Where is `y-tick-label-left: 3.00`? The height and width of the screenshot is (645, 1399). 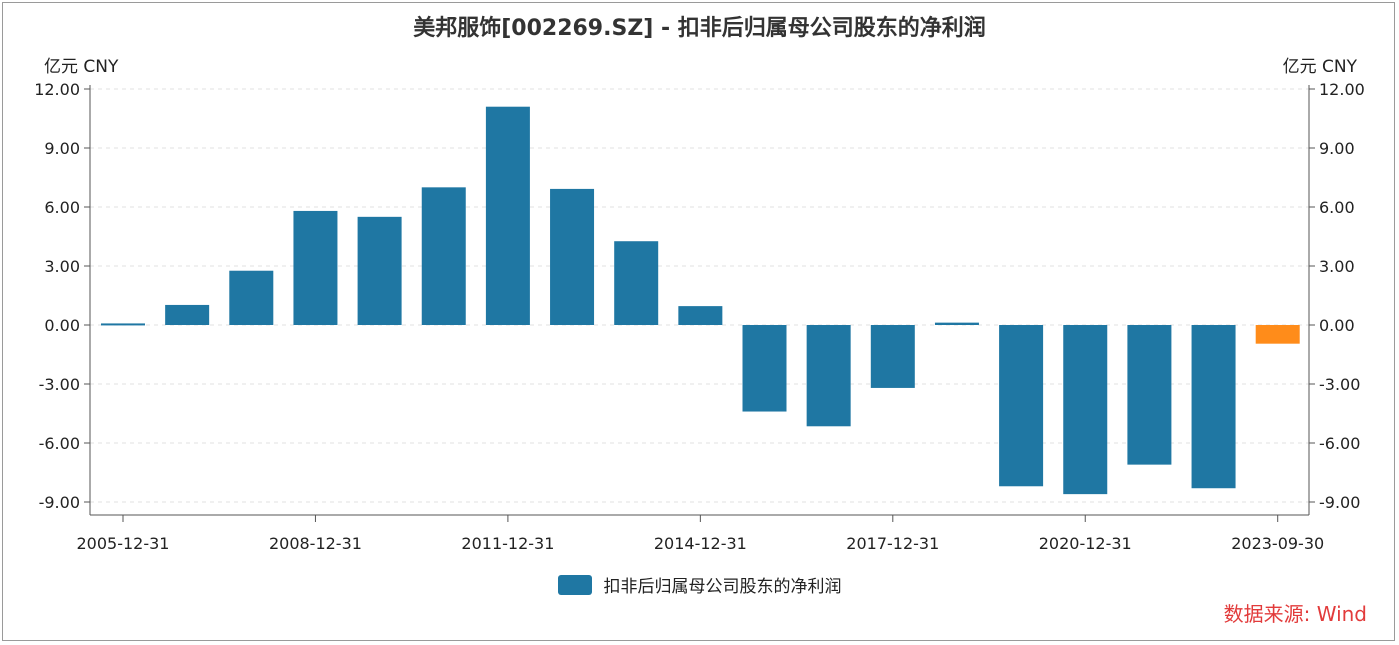 y-tick-label-left: 3.00 is located at coordinates (62, 266).